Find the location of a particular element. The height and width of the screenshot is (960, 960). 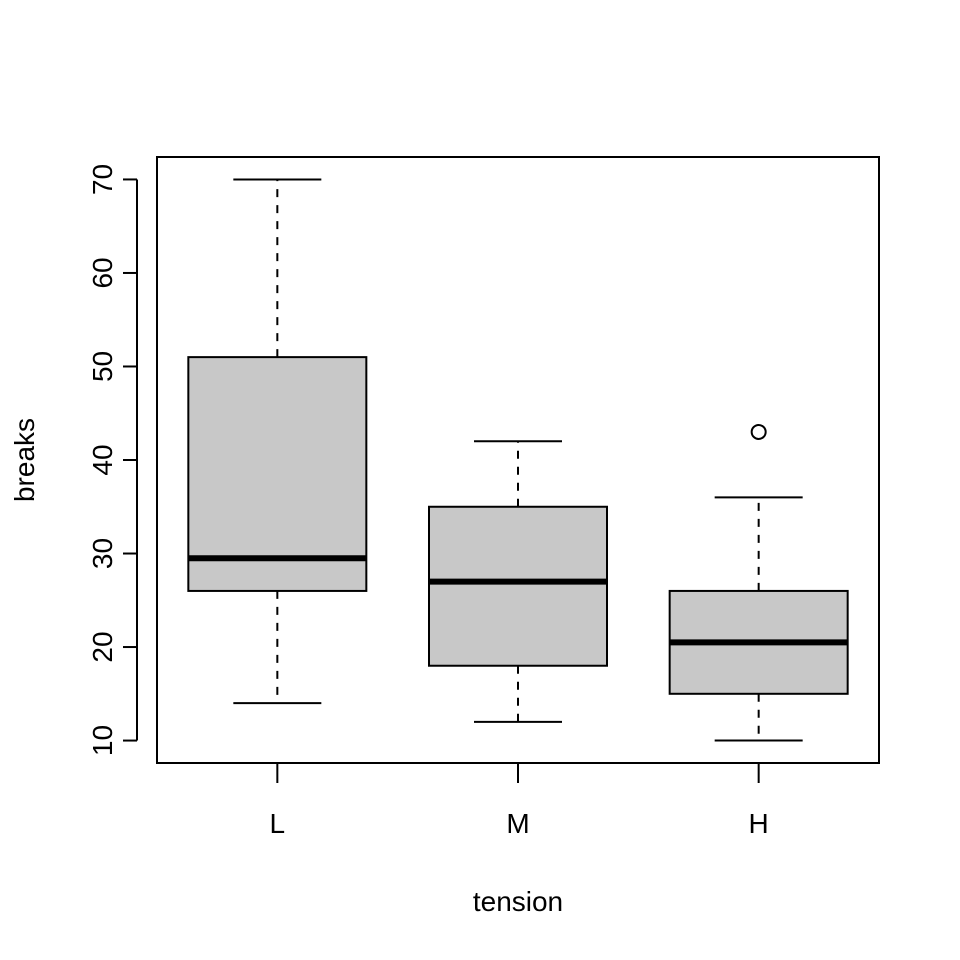

outlier-point is located at coordinates (758, 431).